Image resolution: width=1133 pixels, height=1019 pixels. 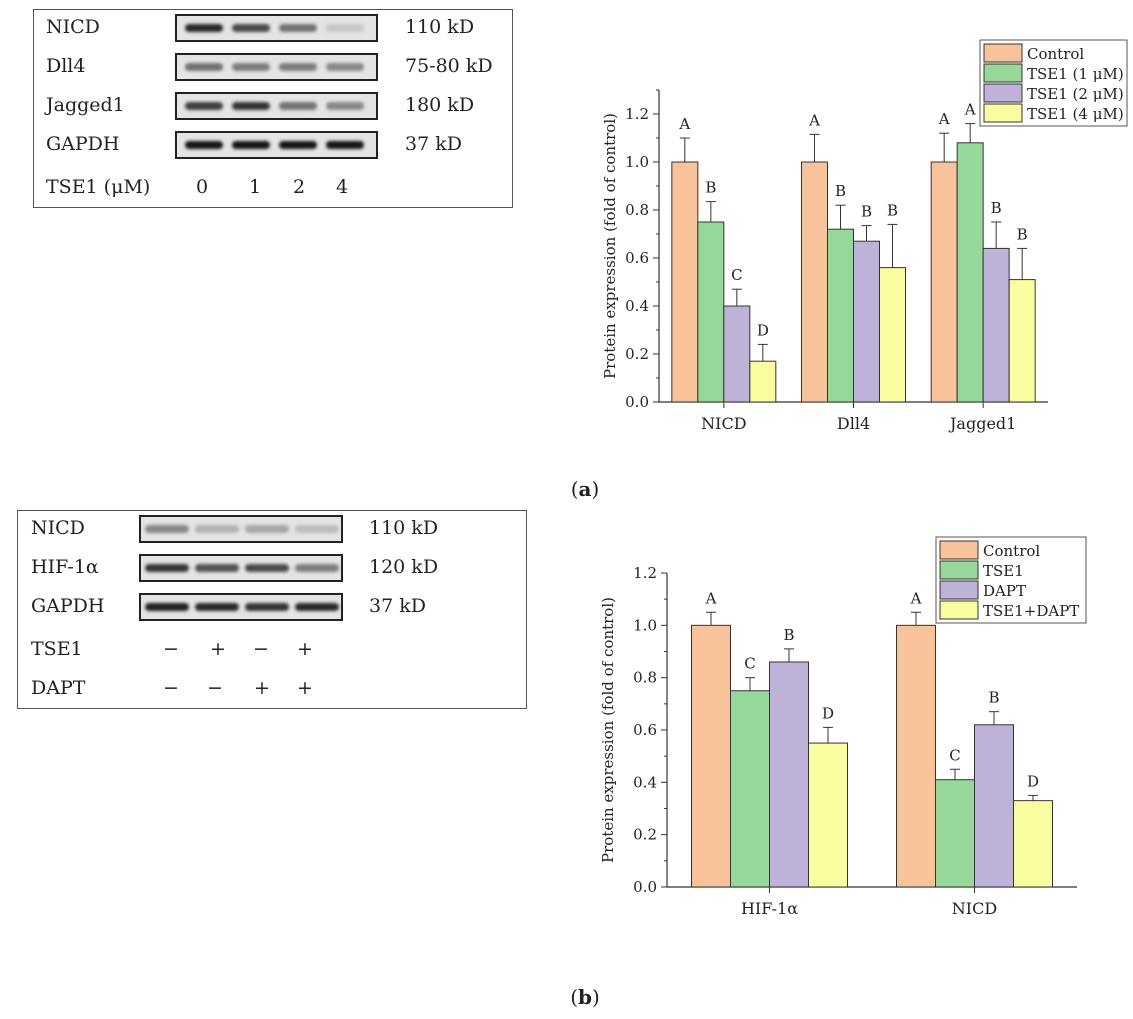 What do you see at coordinates (982, 423) in the screenshot?
I see `x-tick-label: Jagged1` at bounding box center [982, 423].